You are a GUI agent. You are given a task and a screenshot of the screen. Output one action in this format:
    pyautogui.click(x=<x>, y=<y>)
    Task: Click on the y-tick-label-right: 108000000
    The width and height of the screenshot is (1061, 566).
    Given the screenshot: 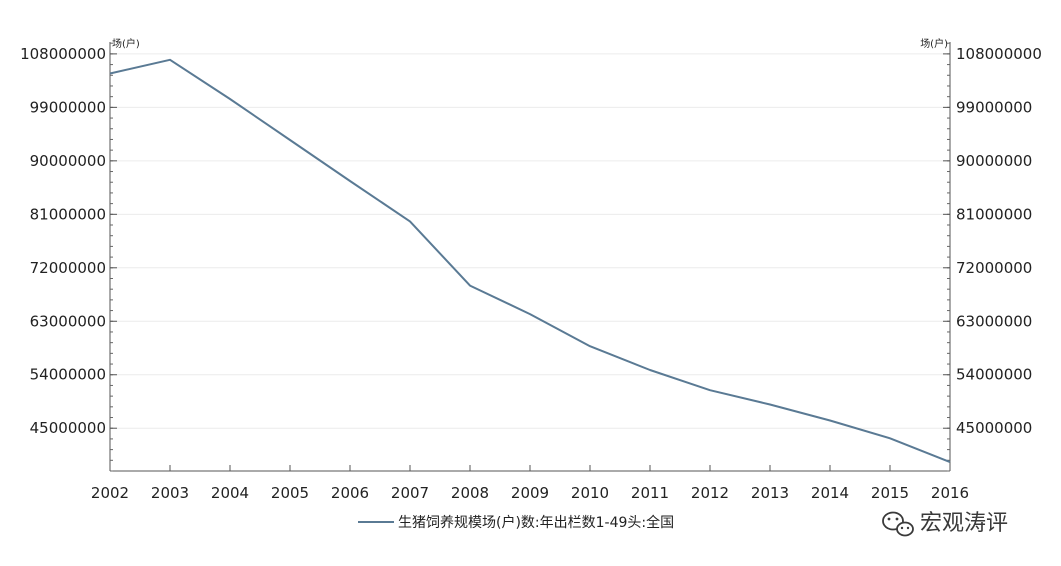 What is the action you would take?
    pyautogui.click(x=999, y=54)
    